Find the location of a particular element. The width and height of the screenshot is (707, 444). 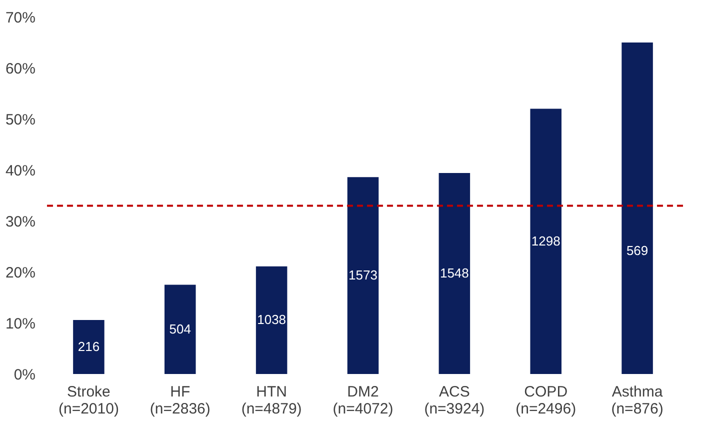

x-tick-label: DM2 (n=4072) is located at coordinates (363, 401).